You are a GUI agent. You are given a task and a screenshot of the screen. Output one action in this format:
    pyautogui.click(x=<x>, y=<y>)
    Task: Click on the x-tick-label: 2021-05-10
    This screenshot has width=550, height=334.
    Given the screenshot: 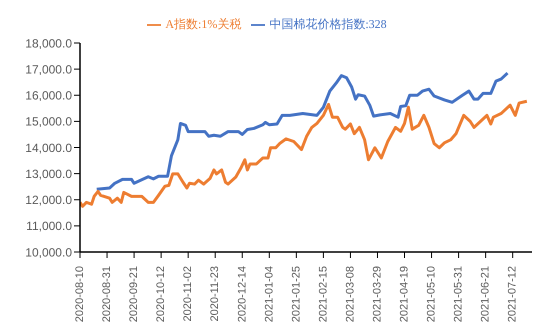 What is the action you would take?
    pyautogui.click(x=432, y=294)
    